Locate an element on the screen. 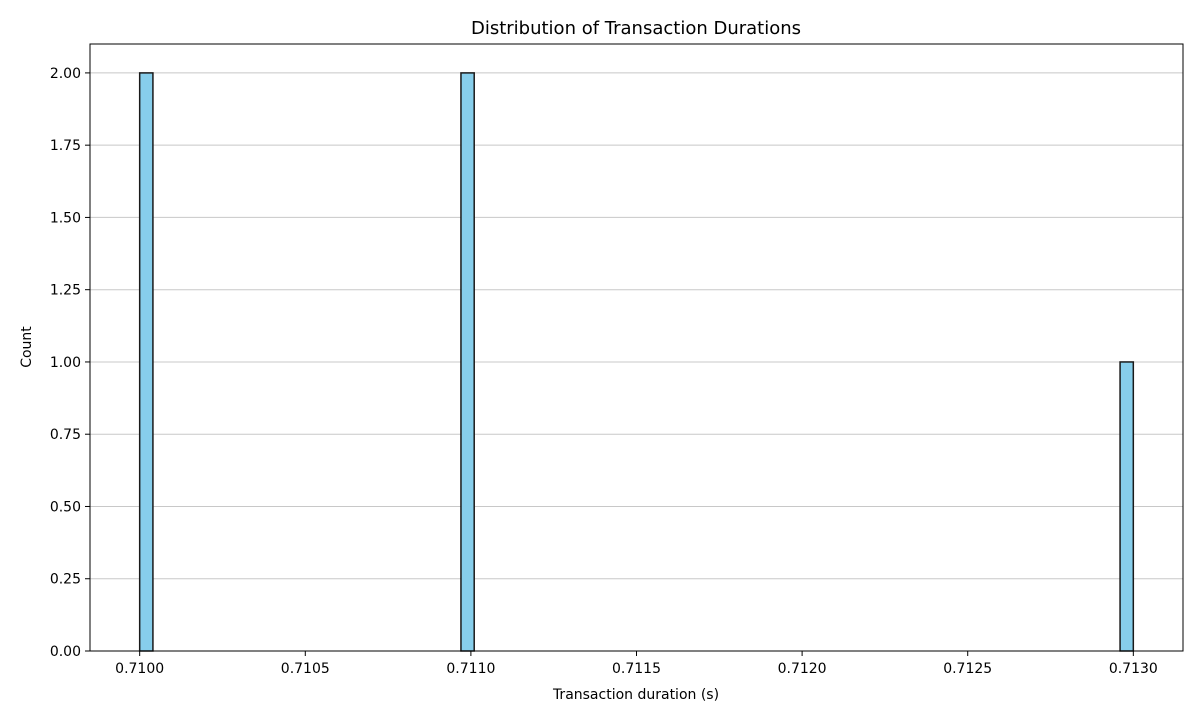 This screenshot has height=720, width=1200. y-tick-label-0: 0.00 is located at coordinates (65, 652).